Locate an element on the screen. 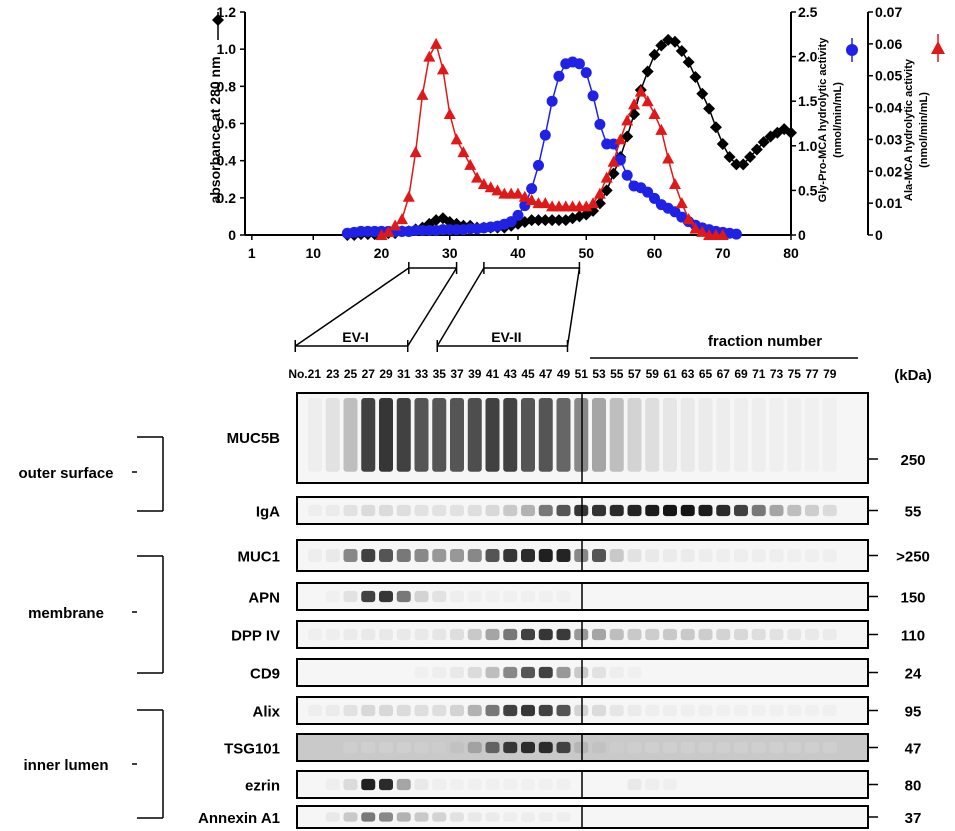 This screenshot has height=831, width=955. y-right2-tick-label: 0.04 is located at coordinates (888, 108).